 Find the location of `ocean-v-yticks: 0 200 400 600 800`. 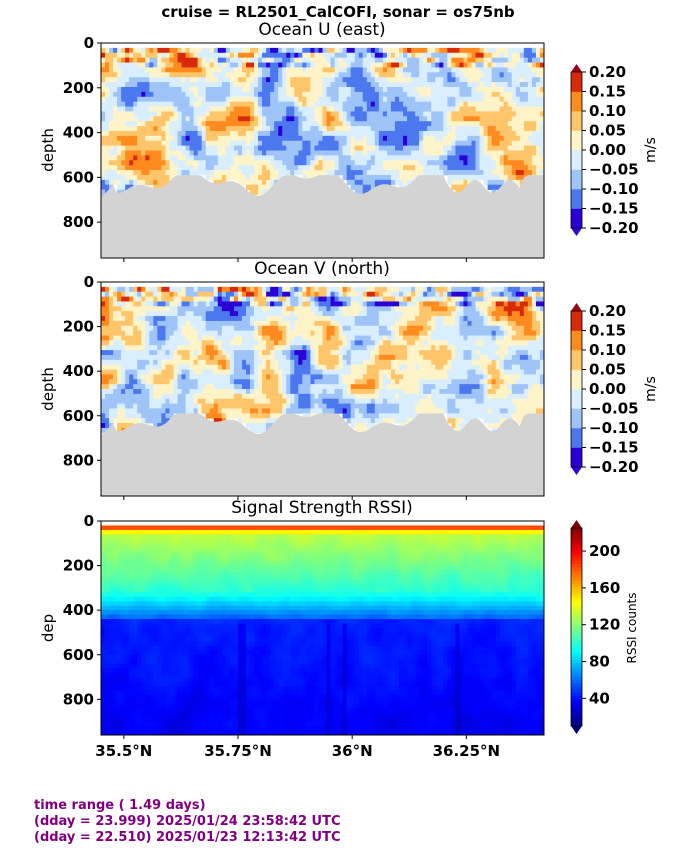

ocean-v-yticks: 0 200 400 600 800 is located at coordinates (82, 371).